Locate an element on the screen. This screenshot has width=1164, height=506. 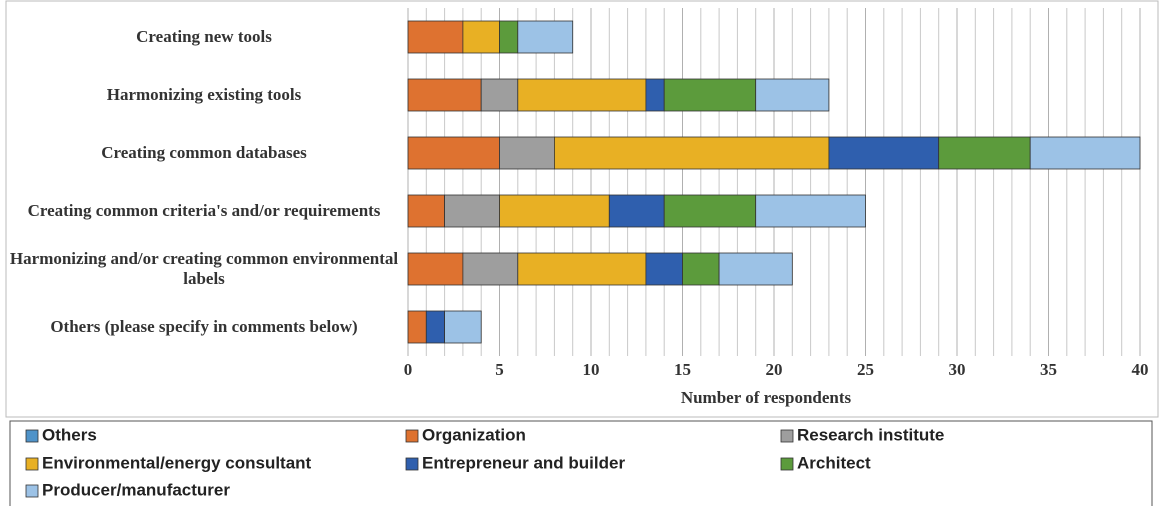
legend-label: Environmental/energy consultant is located at coordinates (177, 462).